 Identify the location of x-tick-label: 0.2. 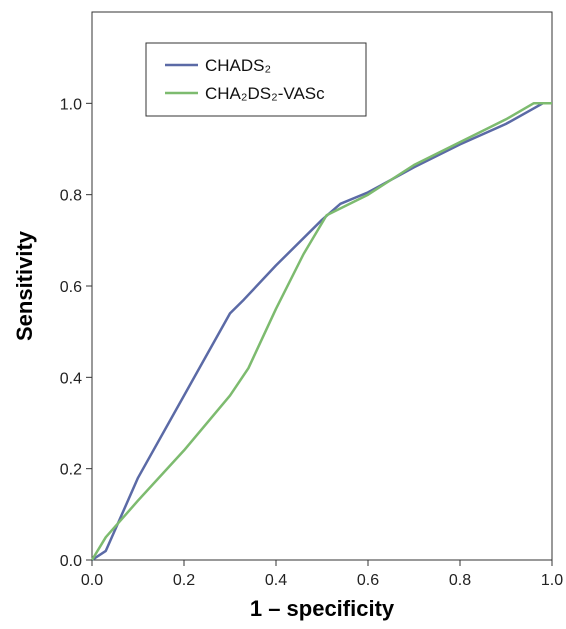
(184, 580).